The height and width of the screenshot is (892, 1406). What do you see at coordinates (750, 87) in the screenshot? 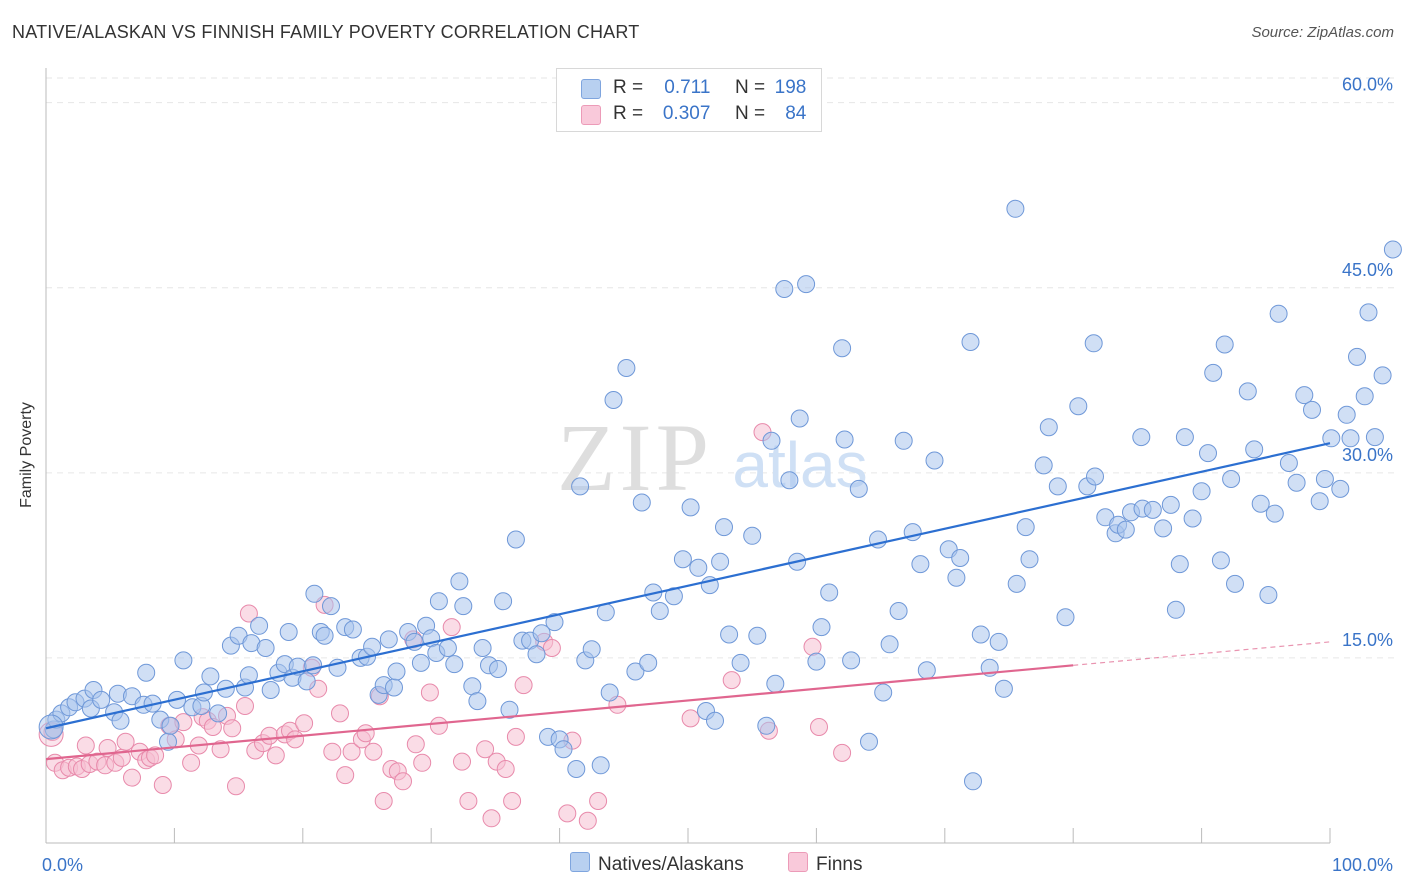
I see `legend-n-label: N =` at bounding box center [750, 87].